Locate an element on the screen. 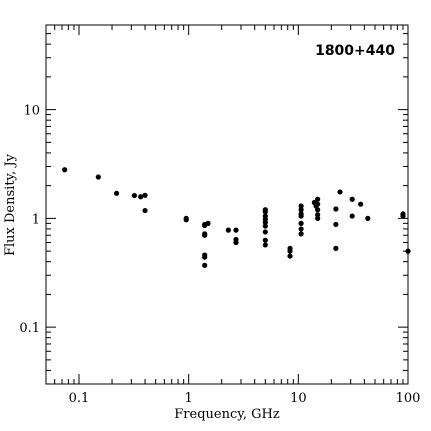  x-axis-label: Frequency, GHz is located at coordinates (227, 414).